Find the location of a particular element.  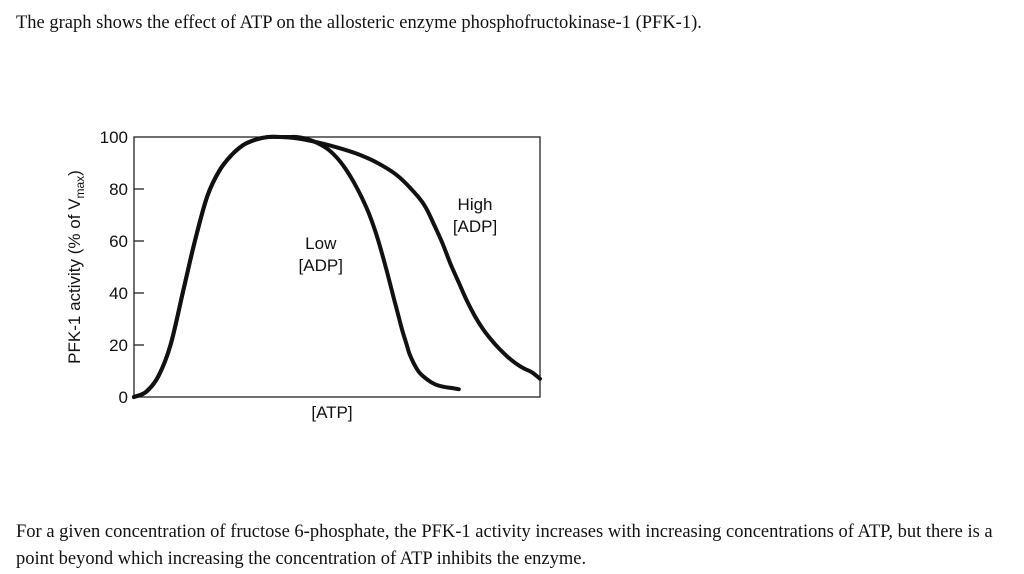

y-tick-label: 60 is located at coordinates (118, 241).